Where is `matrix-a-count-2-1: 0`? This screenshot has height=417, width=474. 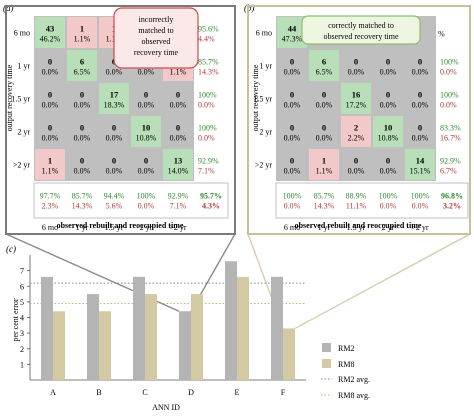 matrix-a-count-2-1: 0 is located at coordinates (82, 95).